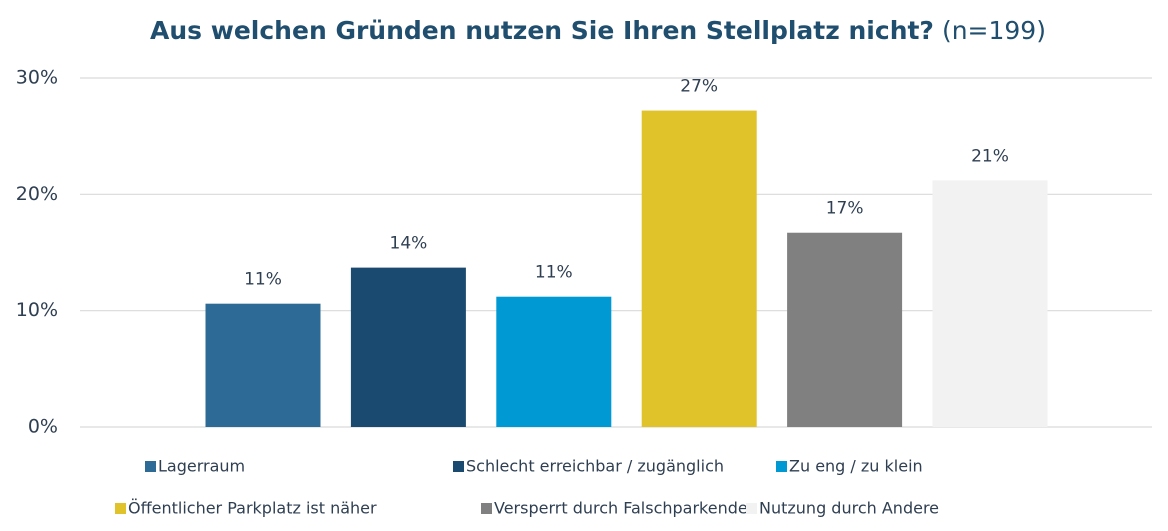  I want to click on chart-subtitle: (n=199), so click(994, 30).